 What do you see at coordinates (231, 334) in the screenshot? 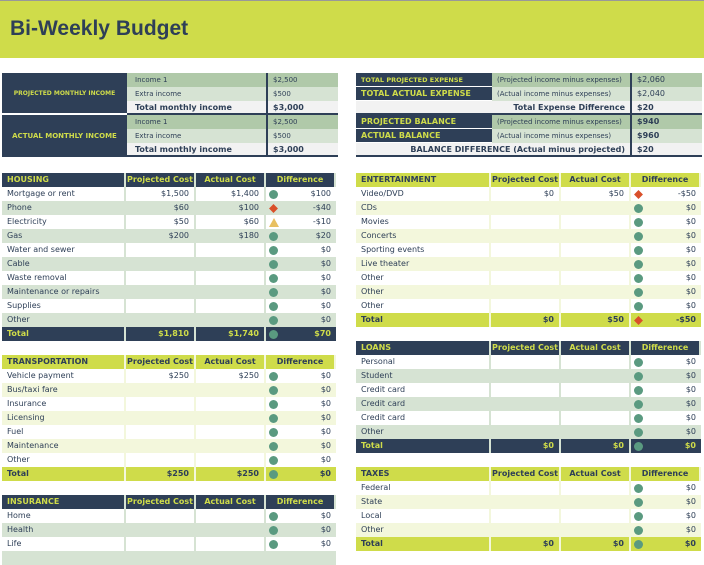
I see `actual-cost: $1,740` at bounding box center [231, 334].